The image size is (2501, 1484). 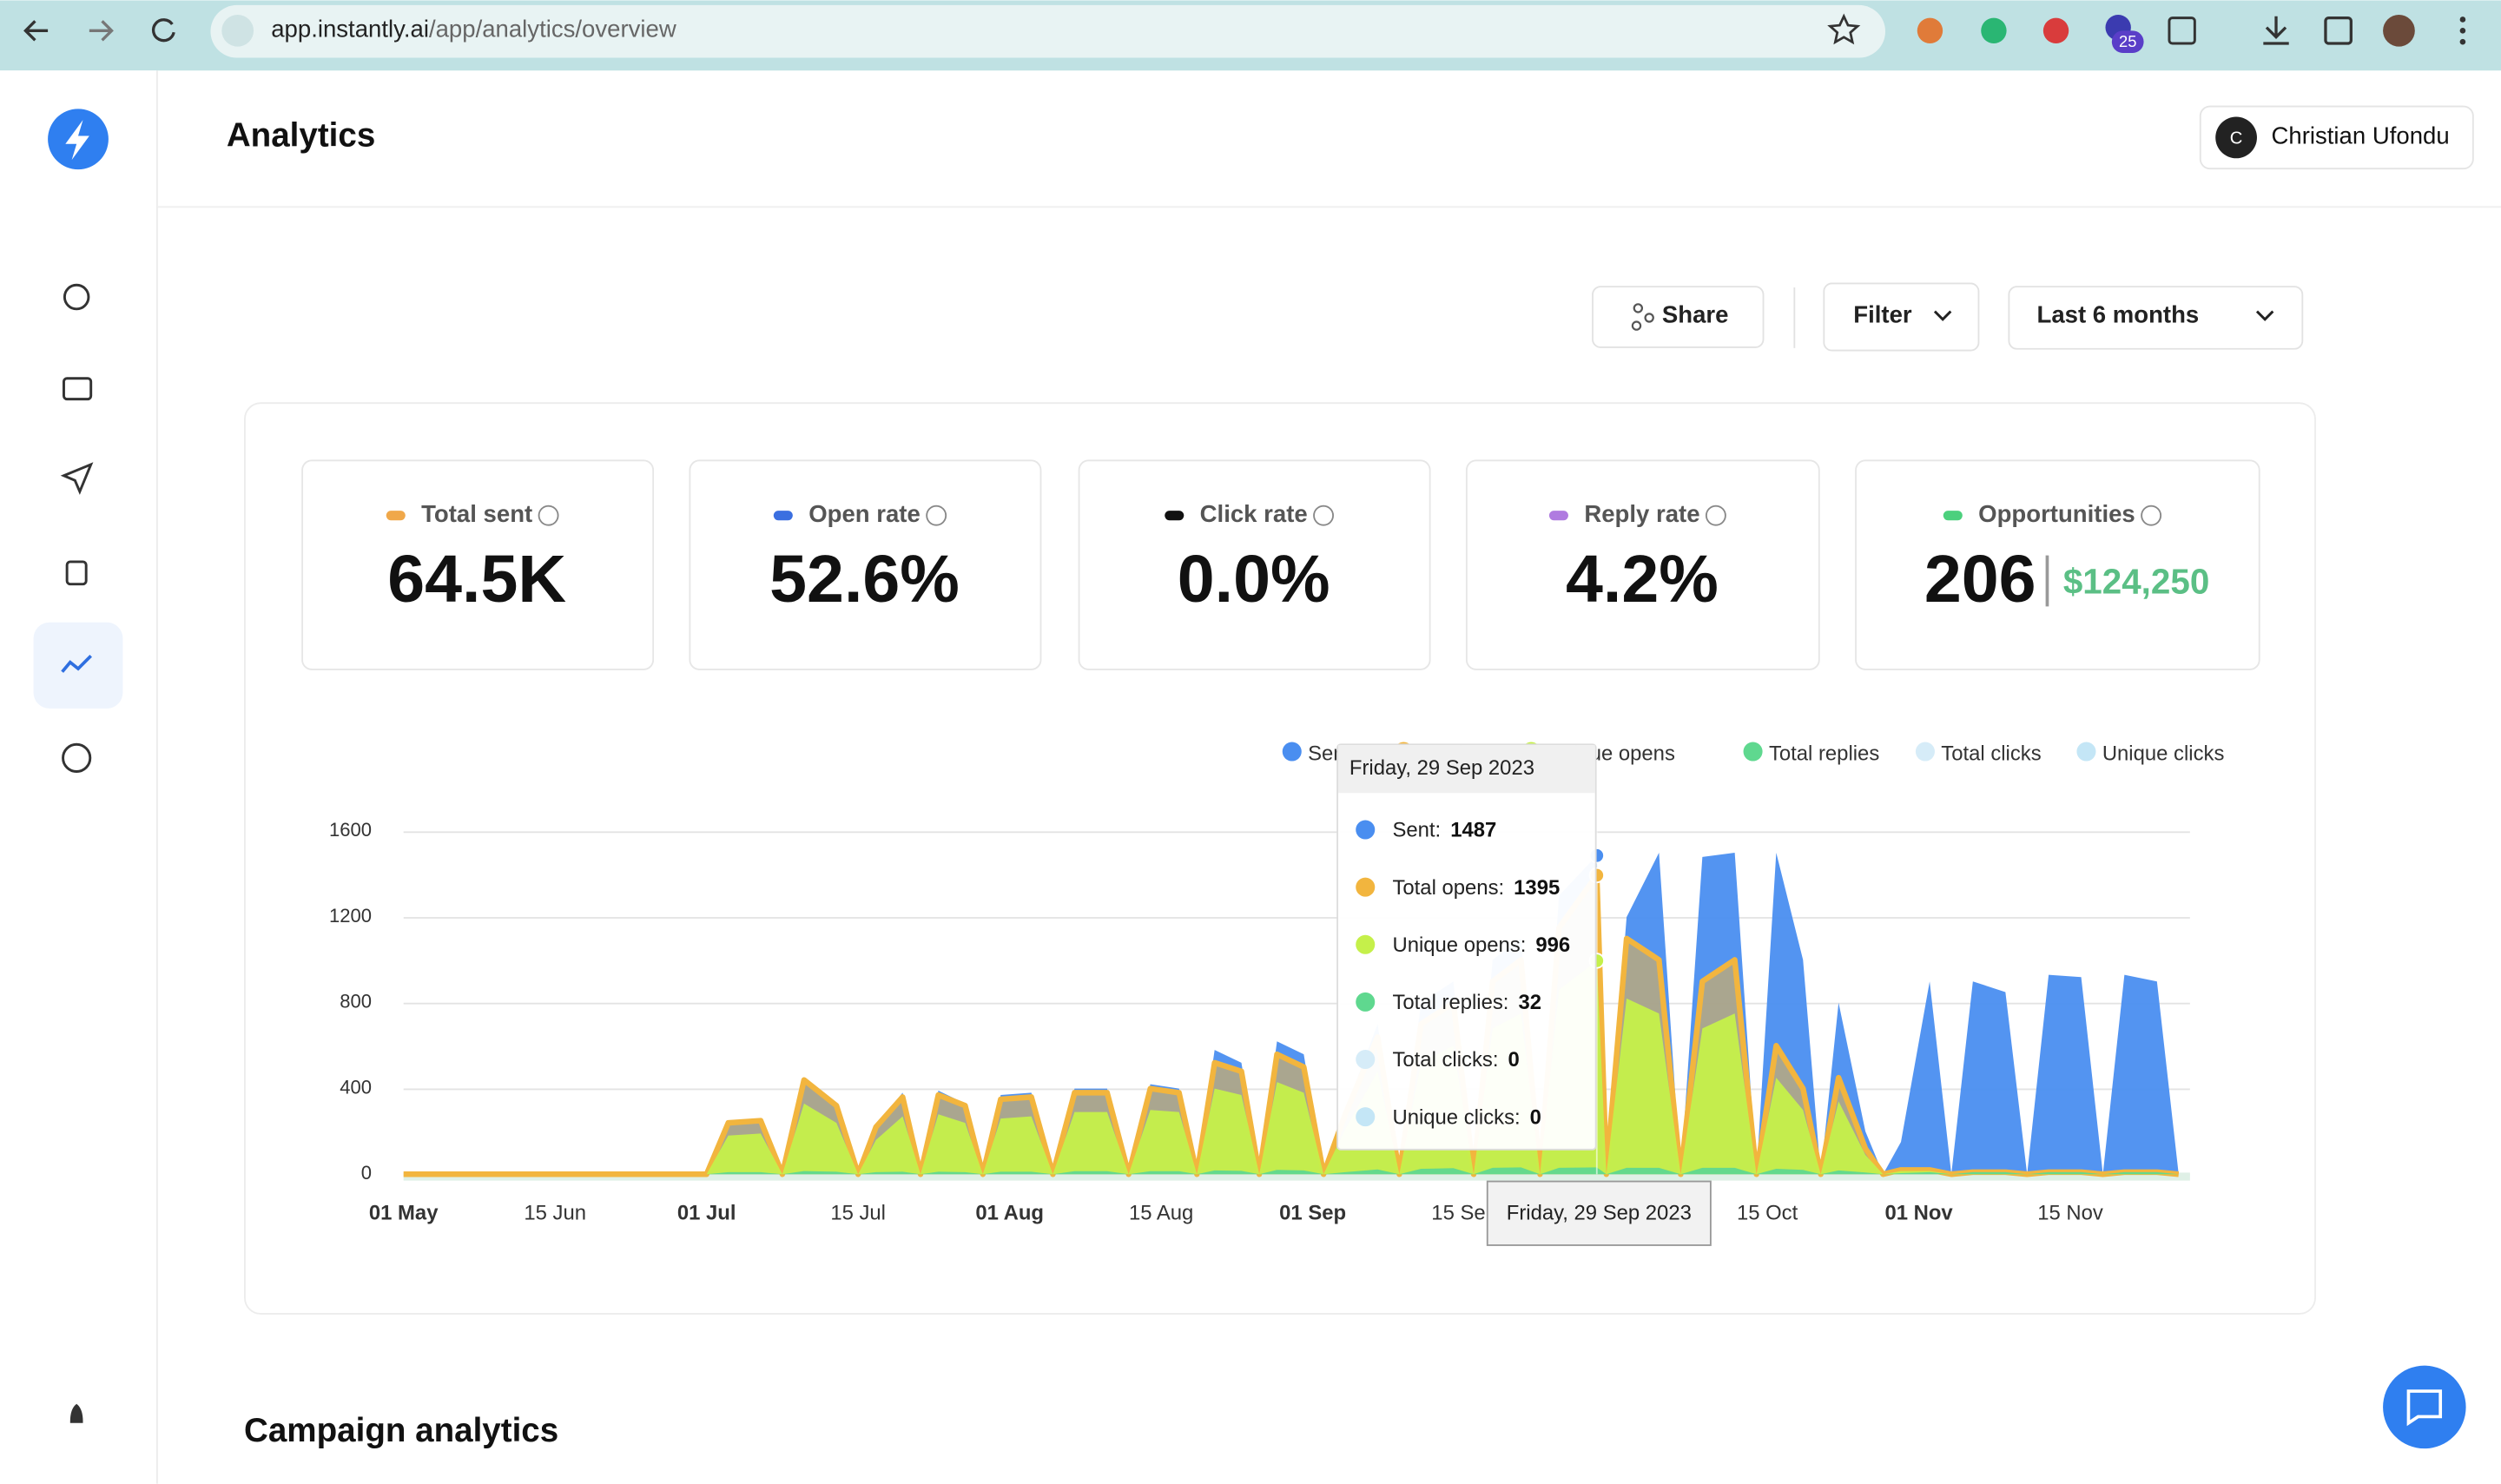 What do you see at coordinates (77, 478) in the screenshot?
I see `send-icon` at bounding box center [77, 478].